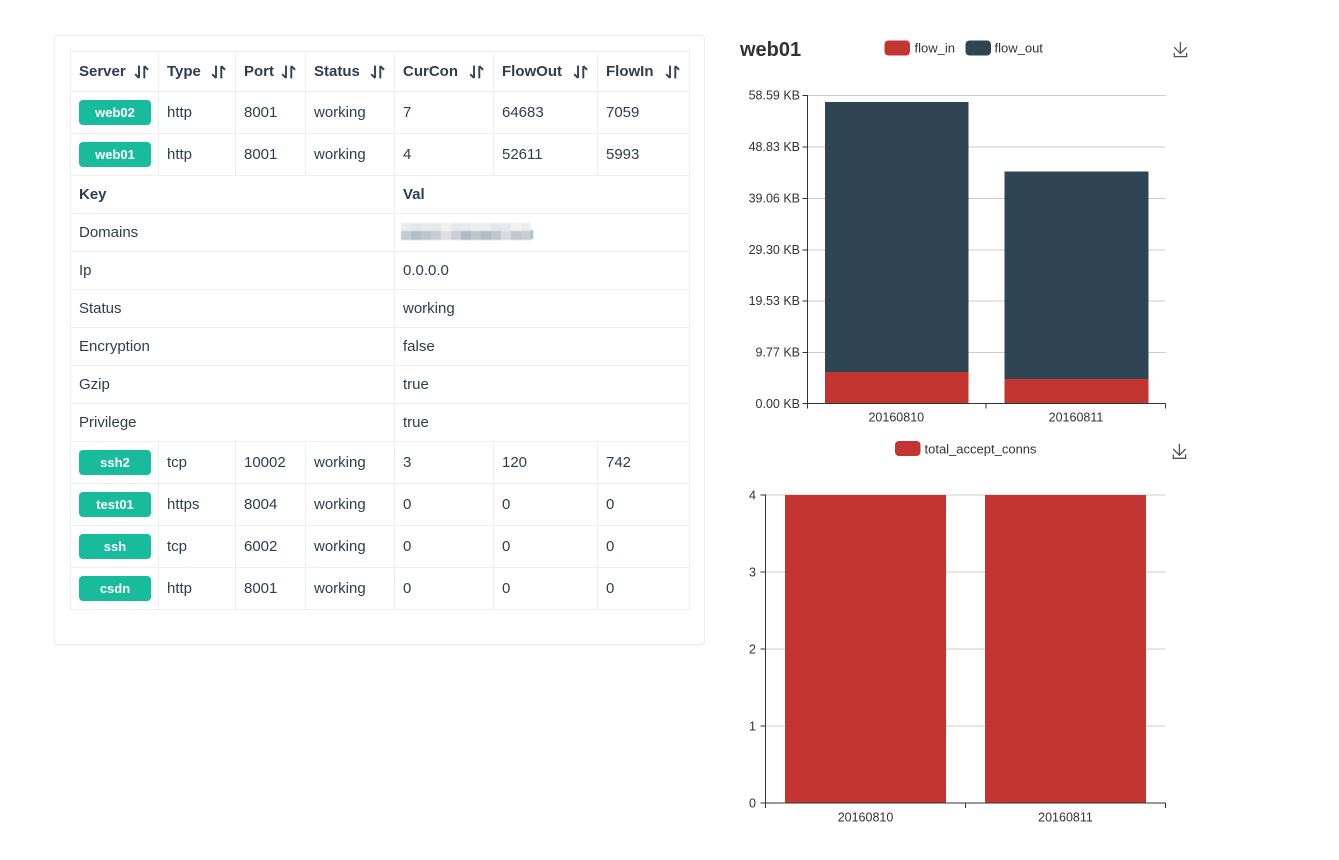 This screenshot has width=1339, height=860. What do you see at coordinates (752, 496) in the screenshot?
I see `svg-text: 4` at bounding box center [752, 496].